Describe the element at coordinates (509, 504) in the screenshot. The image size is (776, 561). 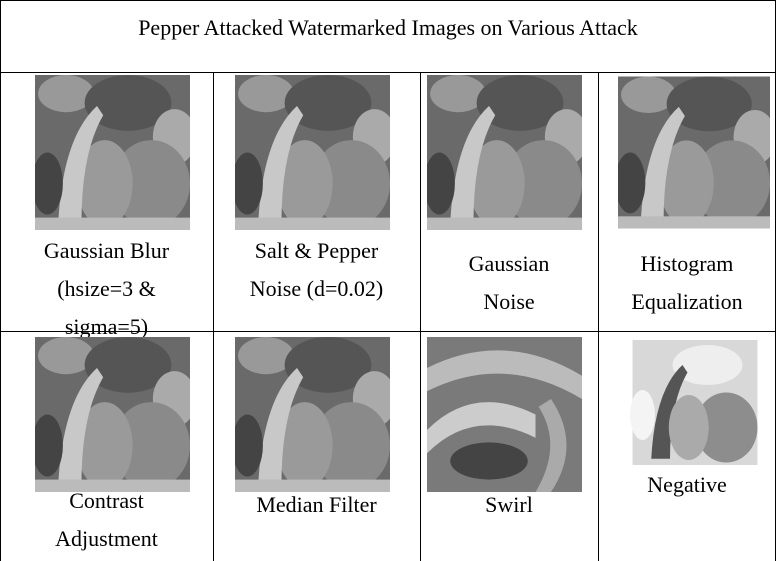
I see `caption-line: Swirl` at that location.